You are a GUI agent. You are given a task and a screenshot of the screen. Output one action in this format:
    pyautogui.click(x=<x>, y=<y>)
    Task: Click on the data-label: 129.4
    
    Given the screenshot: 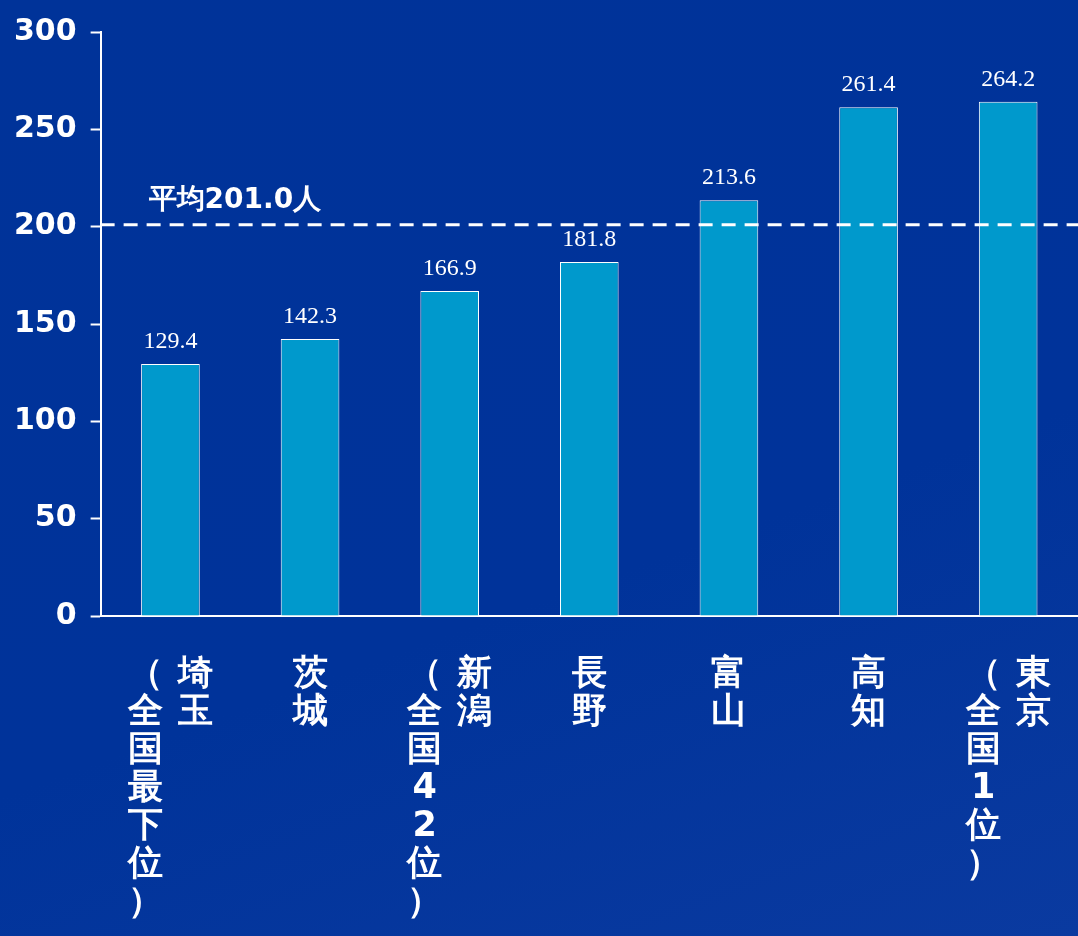 What is the action you would take?
    pyautogui.click(x=170, y=340)
    